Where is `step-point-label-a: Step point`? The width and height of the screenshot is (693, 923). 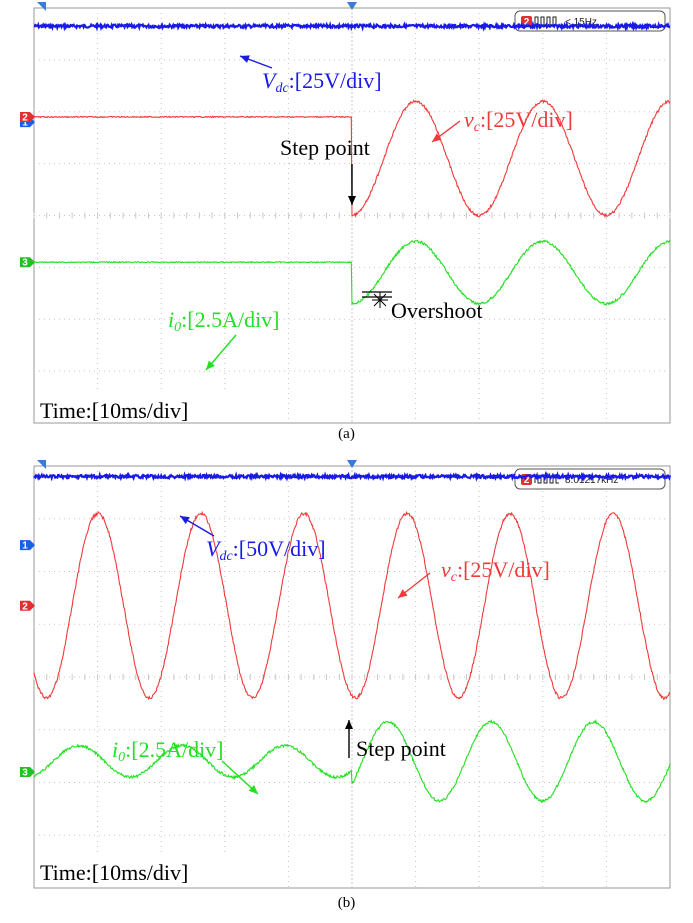 step-point-label-a: Step point is located at coordinates (325, 147).